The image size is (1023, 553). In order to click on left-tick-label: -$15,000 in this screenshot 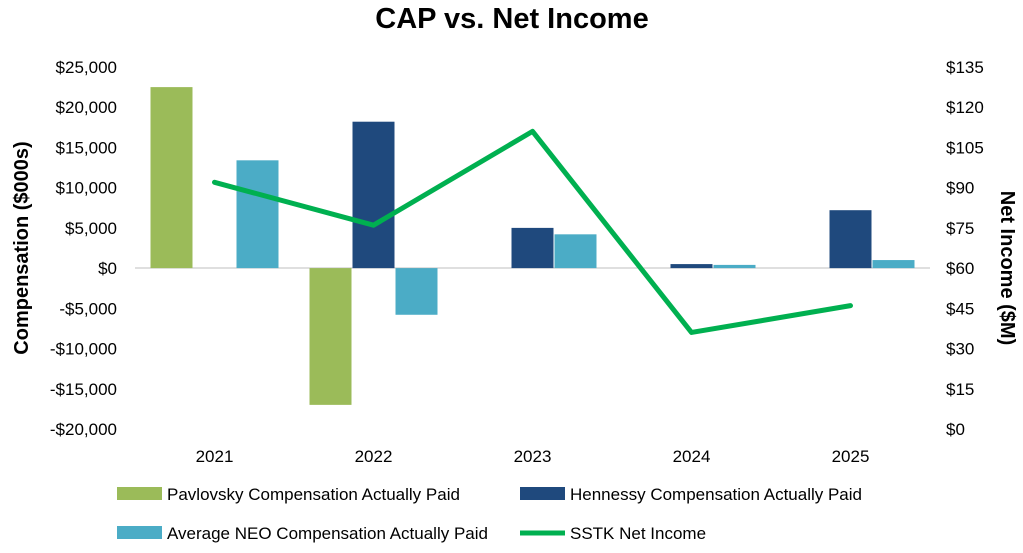, I will do `click(83, 389)`.